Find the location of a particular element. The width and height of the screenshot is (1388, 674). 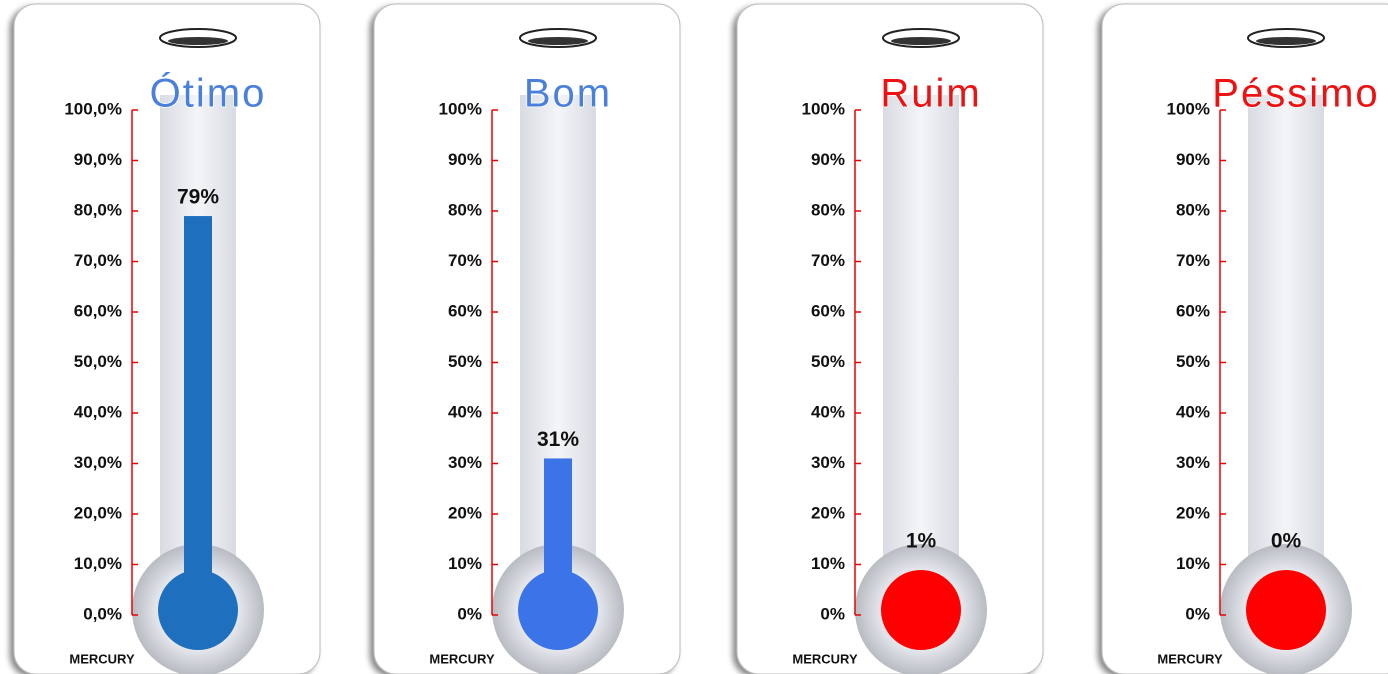

y-tick-label: 70,0% is located at coordinates (98, 260).